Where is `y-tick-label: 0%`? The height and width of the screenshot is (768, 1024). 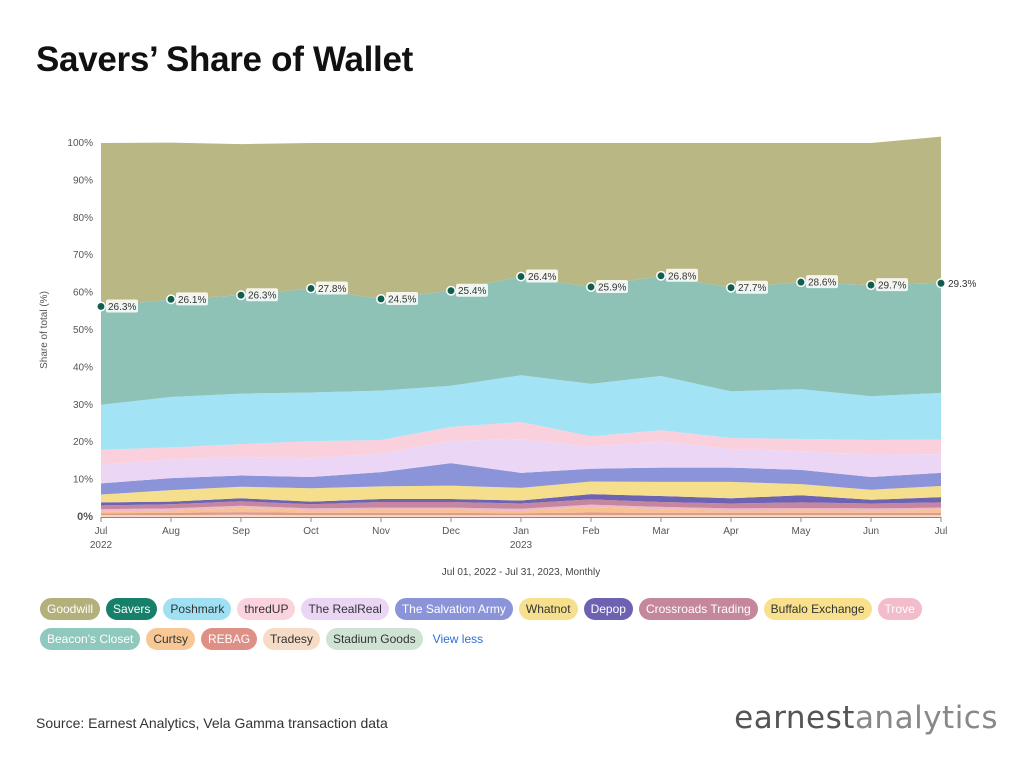 y-tick-label: 0% is located at coordinates (85, 517).